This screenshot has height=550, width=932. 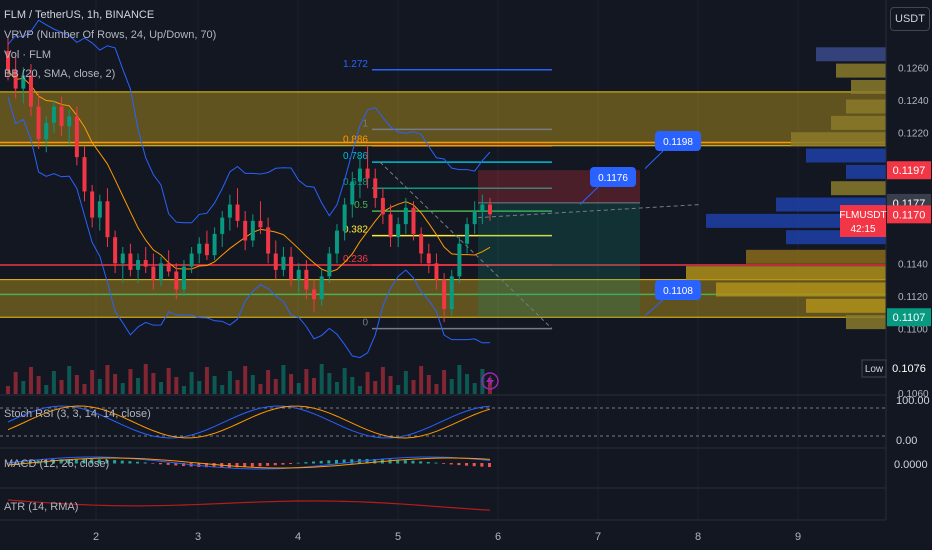 What do you see at coordinates (589, 195) in the screenshot?
I see `callout-pointer` at bounding box center [589, 195].